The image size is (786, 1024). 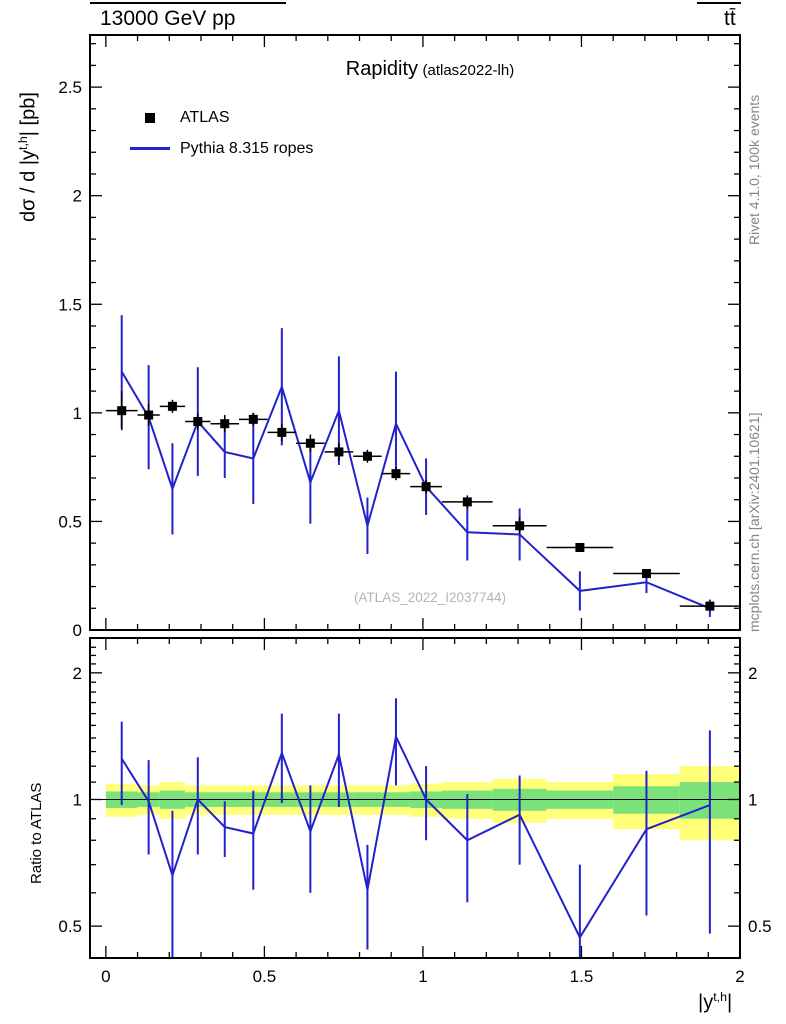 I want to click on x-axis-label-suffix: |, so click(x=729, y=1002).